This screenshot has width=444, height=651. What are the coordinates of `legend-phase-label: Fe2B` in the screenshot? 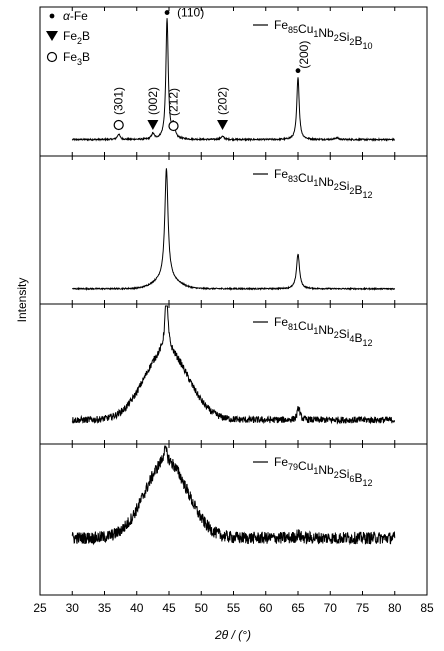 It's located at (76, 37).